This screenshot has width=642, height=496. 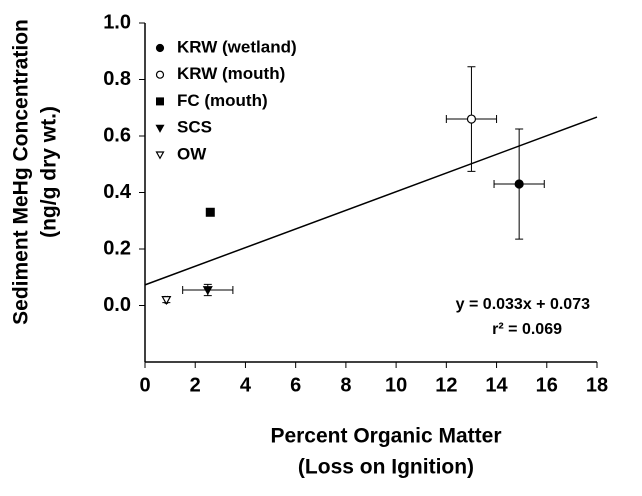 I want to click on legend-label: KRW (wetland), so click(x=237, y=46).